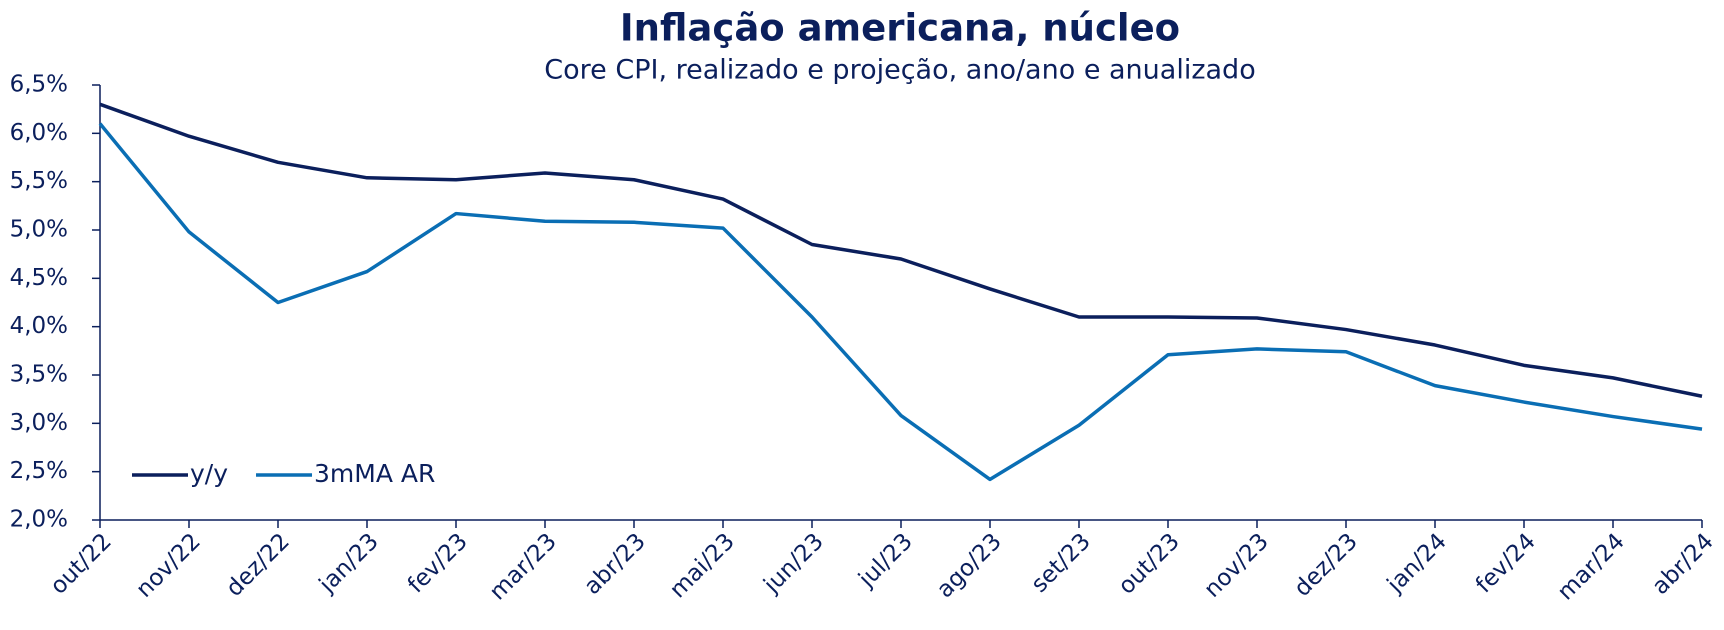 This screenshot has height=630, width=1724. Describe the element at coordinates (81, 563) in the screenshot. I see `x-tick-label: out/22` at that location.